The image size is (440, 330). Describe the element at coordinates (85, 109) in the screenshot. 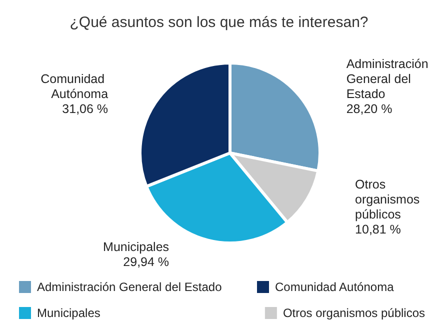

I see `data-label: 31,06 %` at that location.